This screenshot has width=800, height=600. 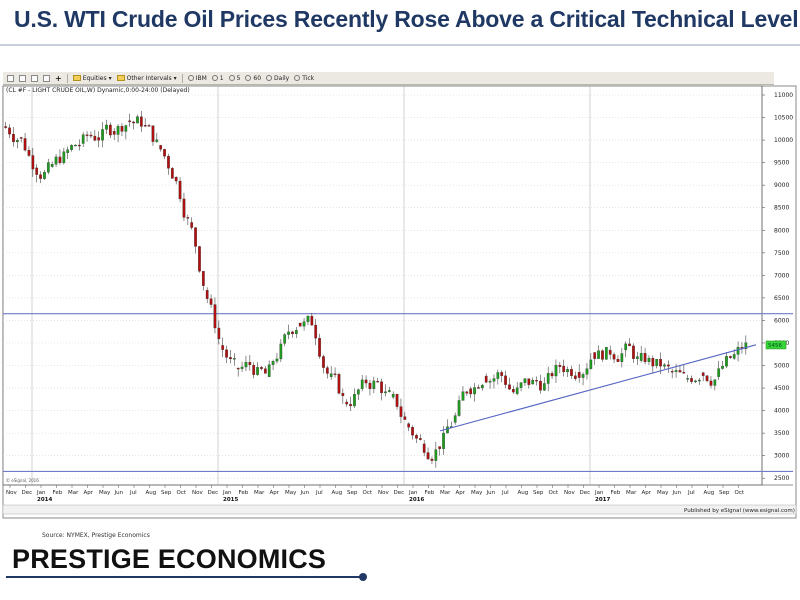 What do you see at coordinates (149, 78) in the screenshot?
I see `other-intervals-label: Other Intervals` at bounding box center [149, 78].